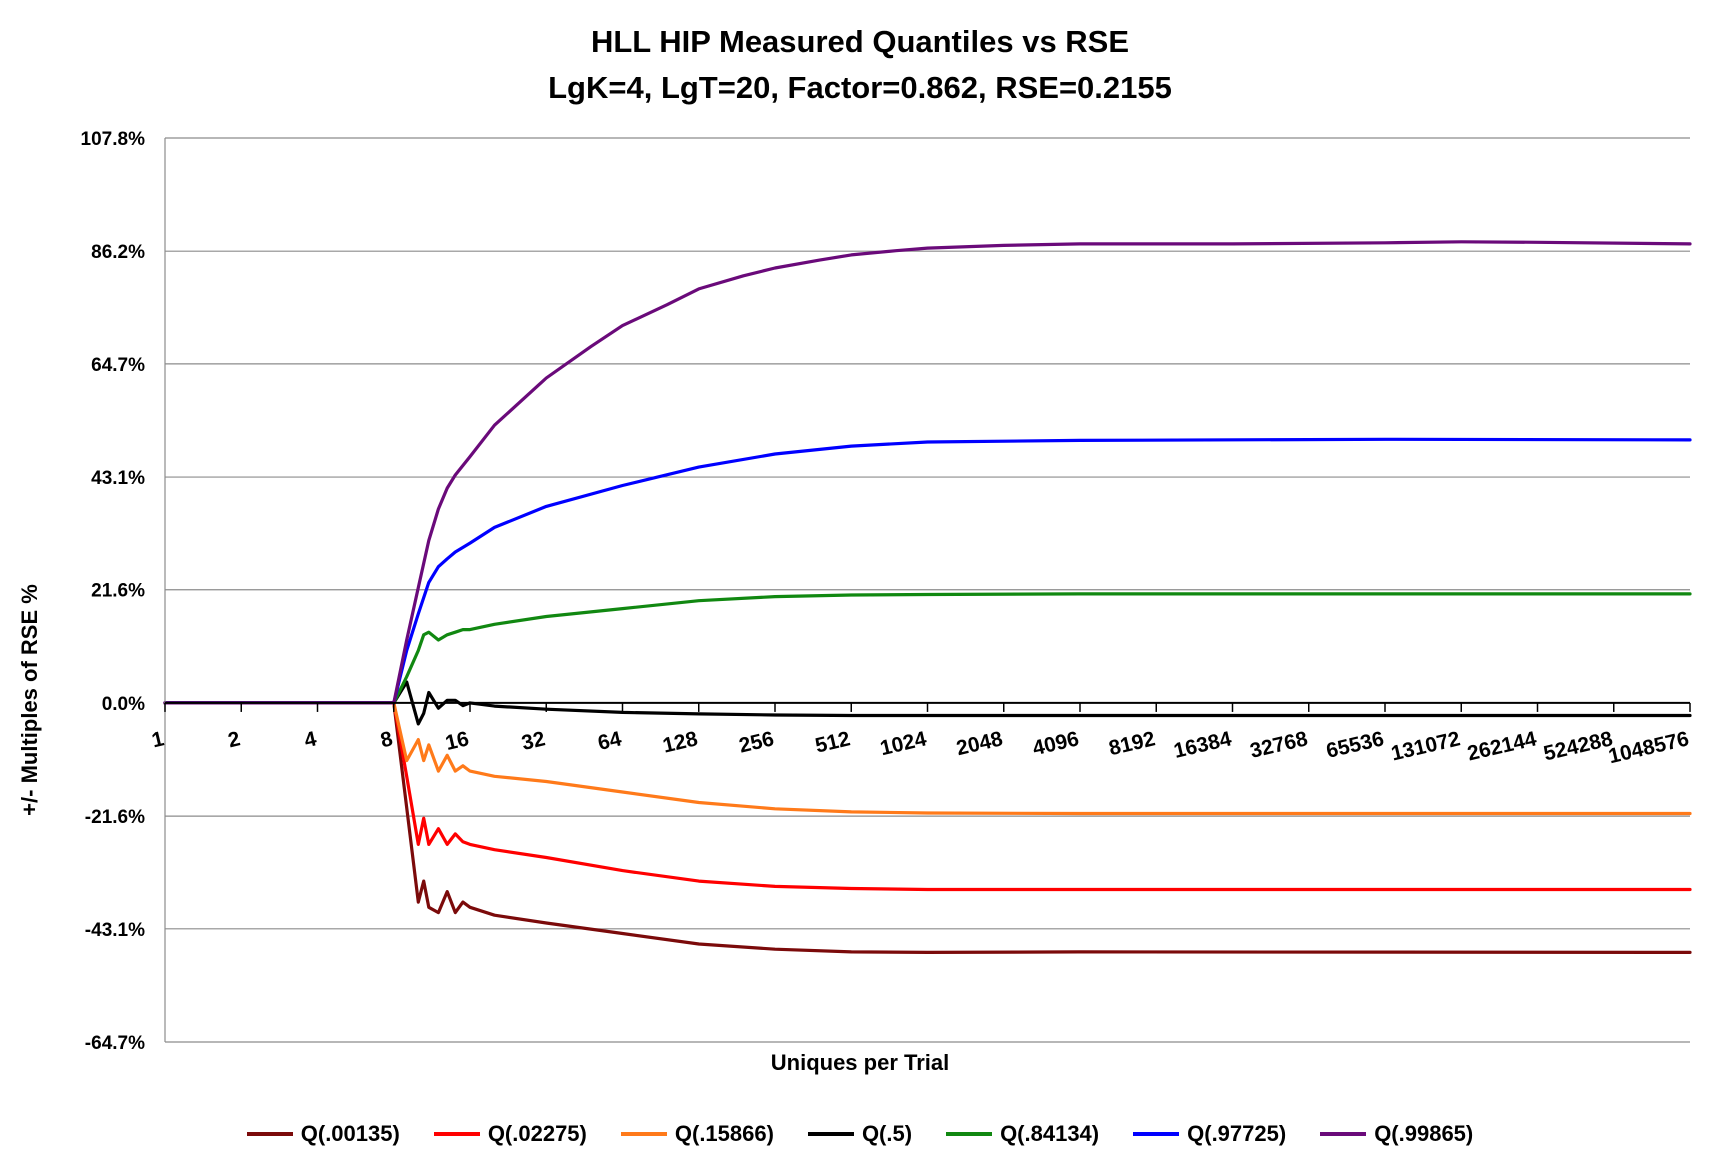  I want to click on y-axis-title: +/- Multiples of RSE %, so click(29, 700).